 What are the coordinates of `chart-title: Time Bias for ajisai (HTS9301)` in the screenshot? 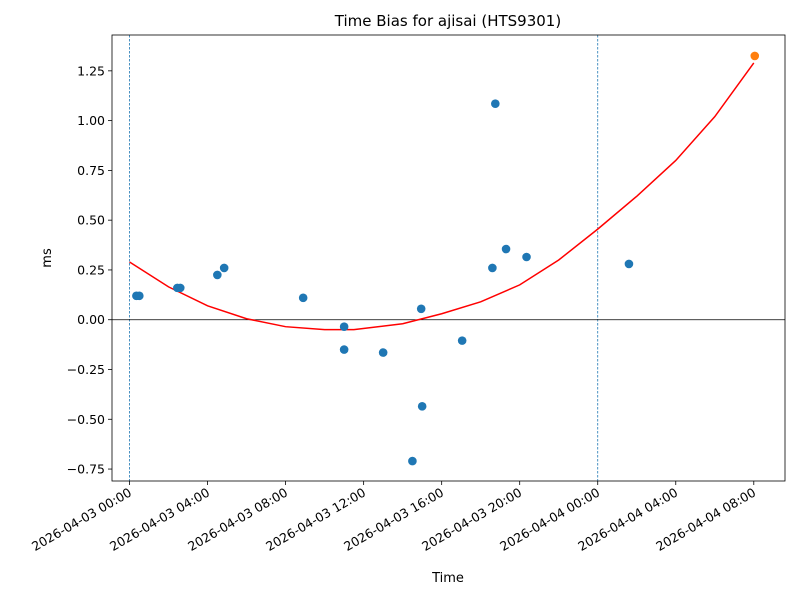 It's located at (447, 21).